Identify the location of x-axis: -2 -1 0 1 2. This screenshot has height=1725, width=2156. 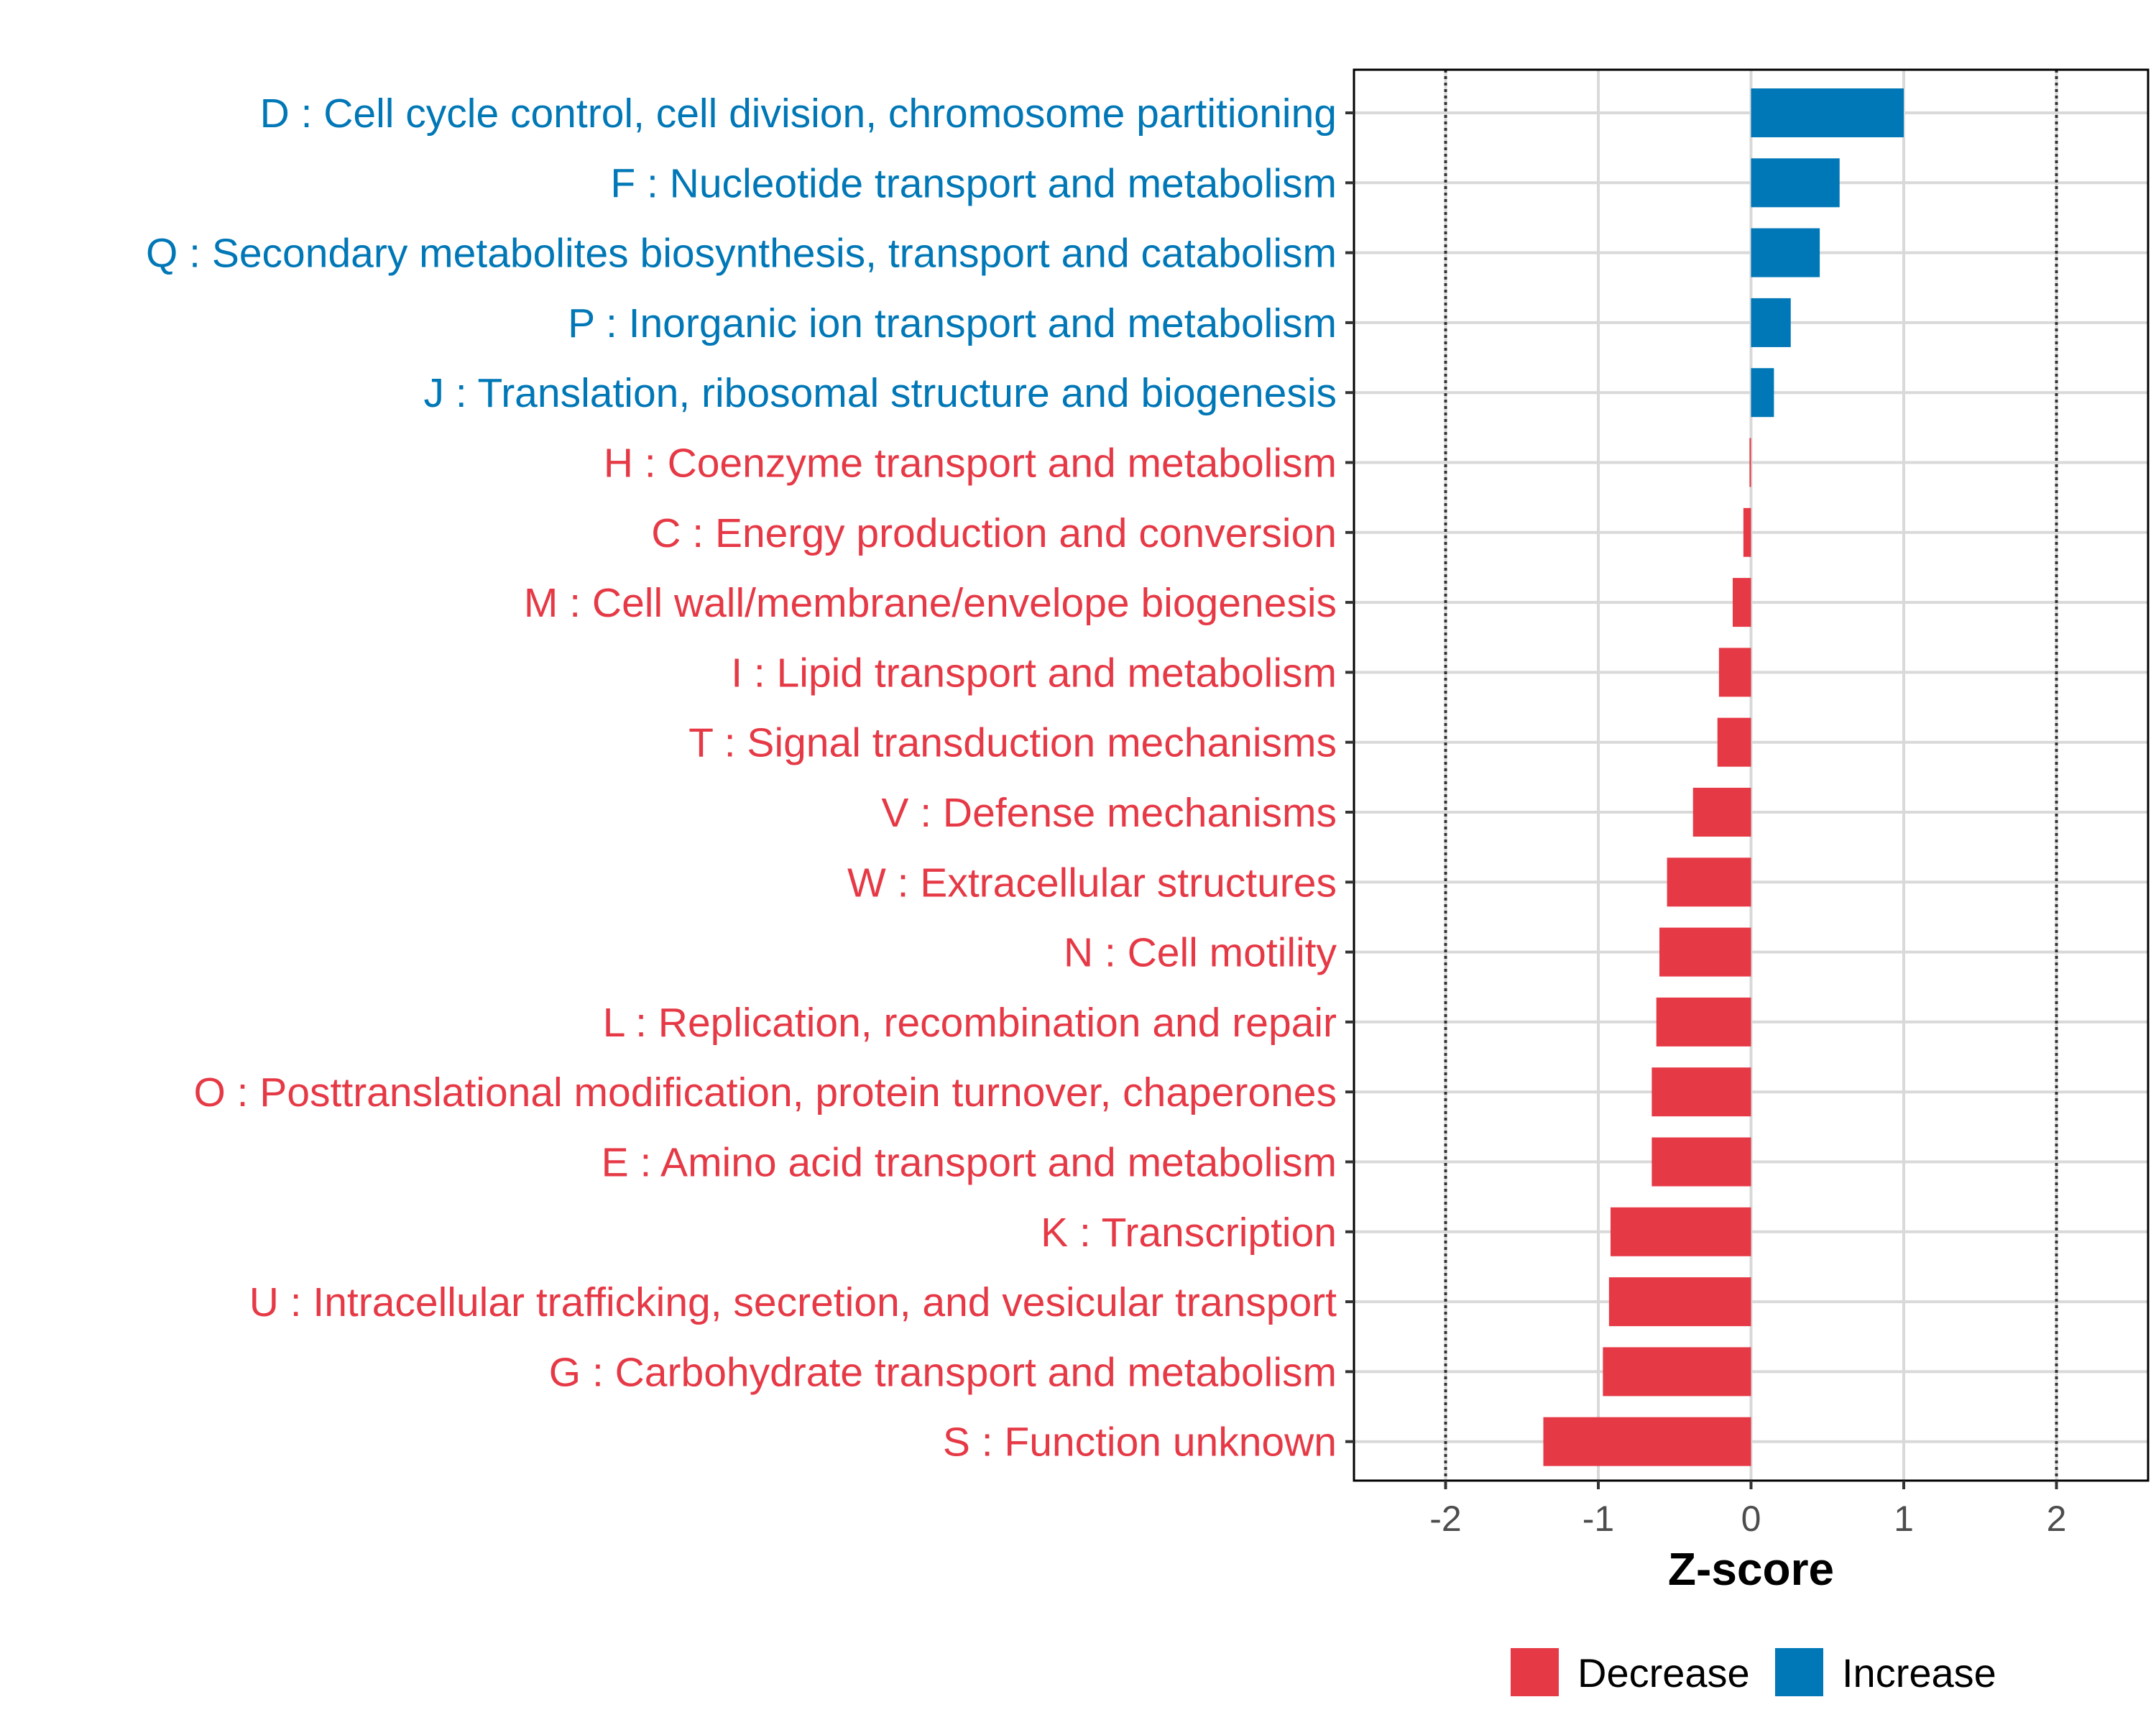
(1747, 1510).